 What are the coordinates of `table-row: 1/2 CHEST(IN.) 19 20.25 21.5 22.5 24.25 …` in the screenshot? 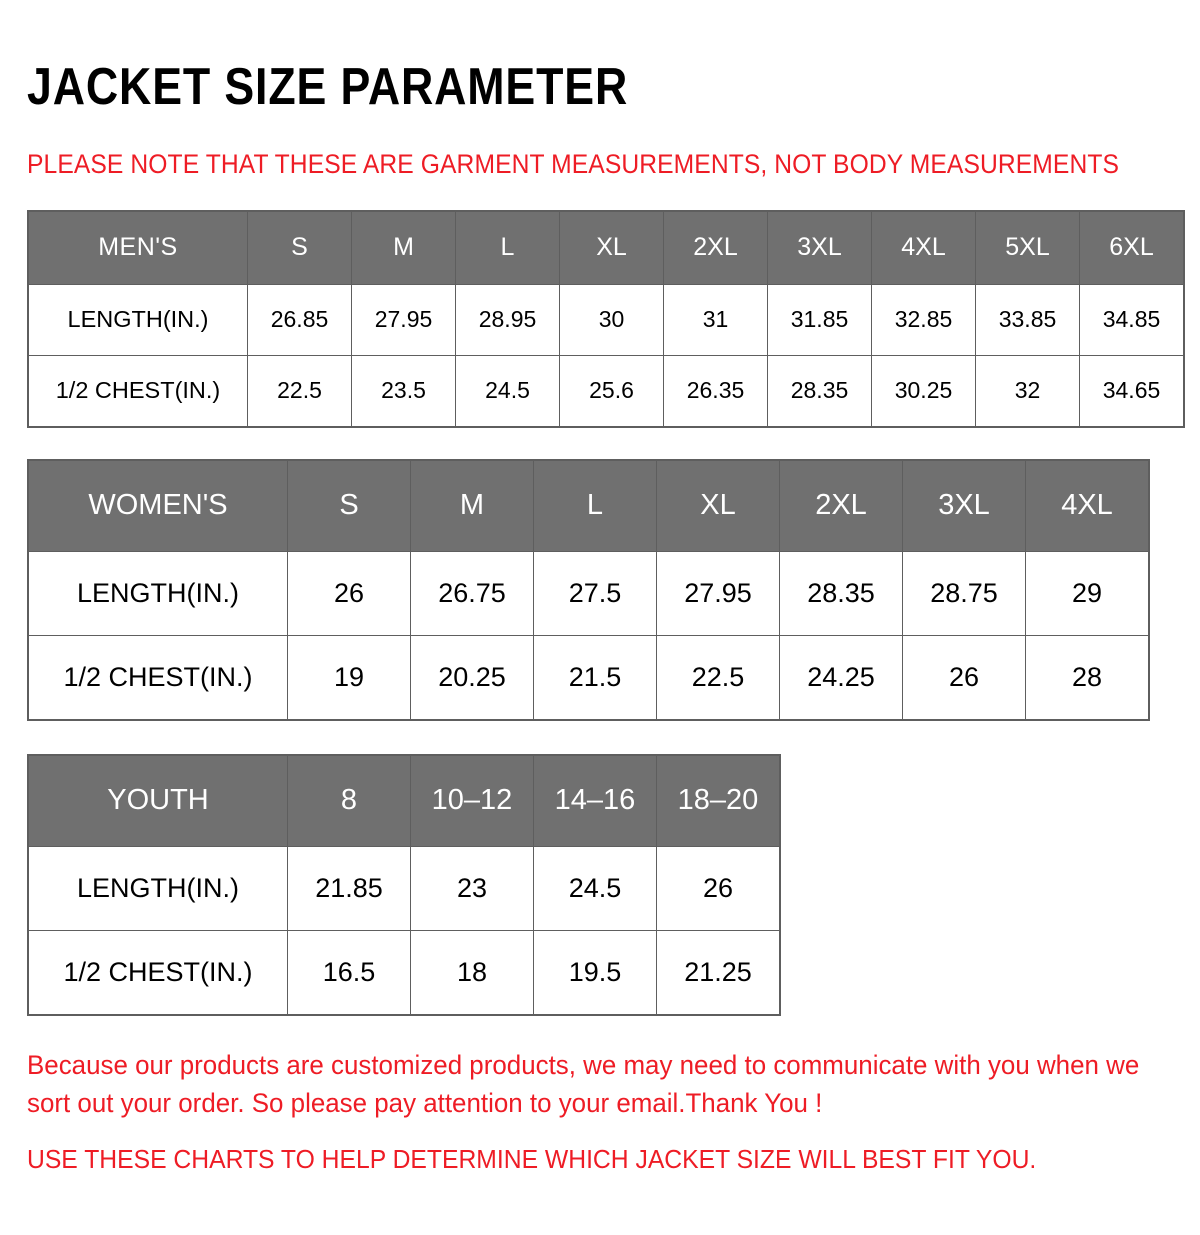 It's located at (588, 677).